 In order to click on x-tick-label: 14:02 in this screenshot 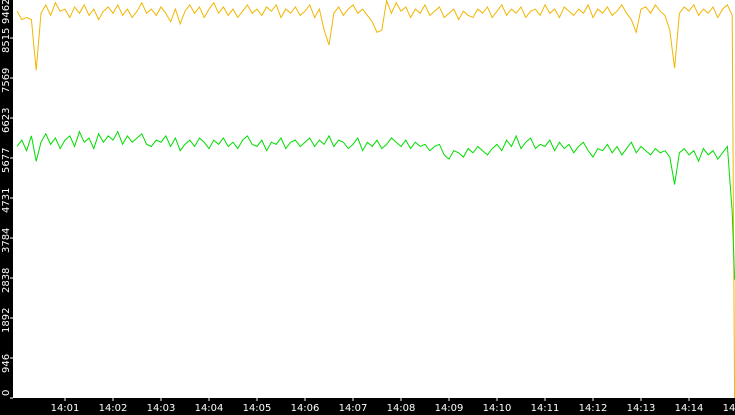, I will do `click(113, 408)`.